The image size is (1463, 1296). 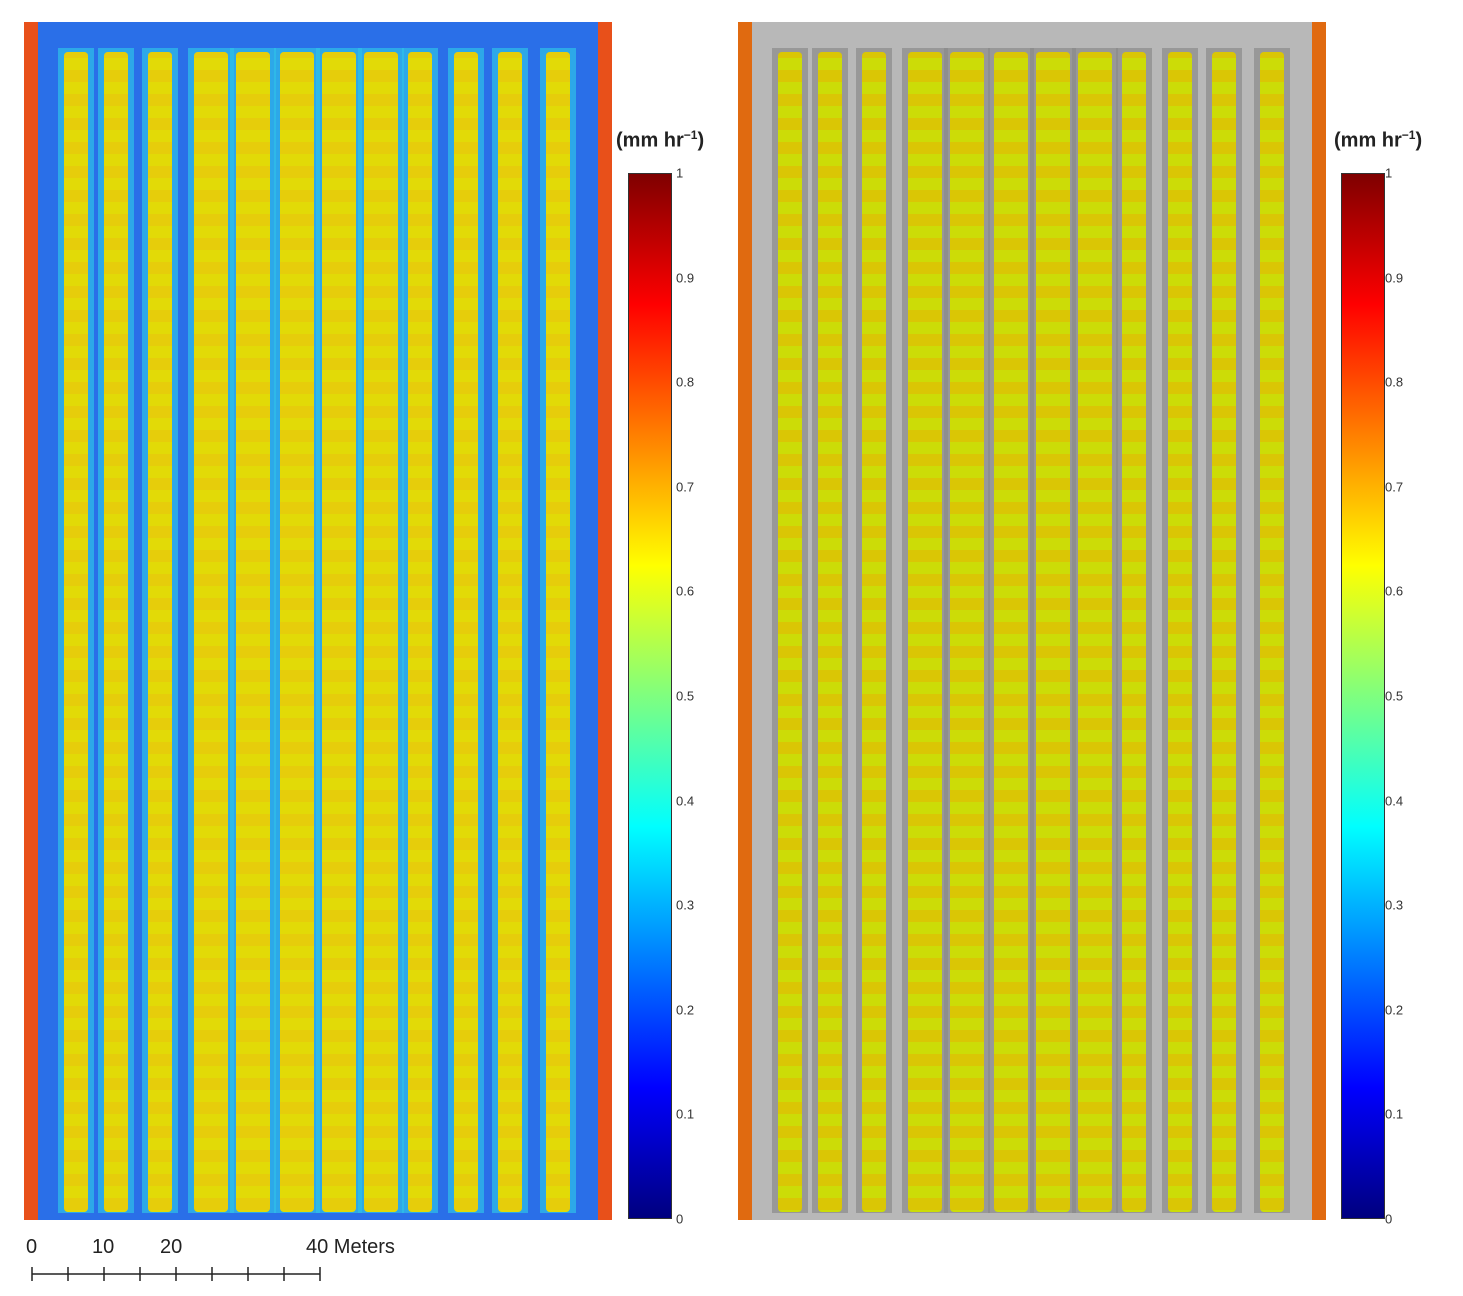 I want to click on legend-unit-left: (mm hr−1), so click(x=660, y=140).